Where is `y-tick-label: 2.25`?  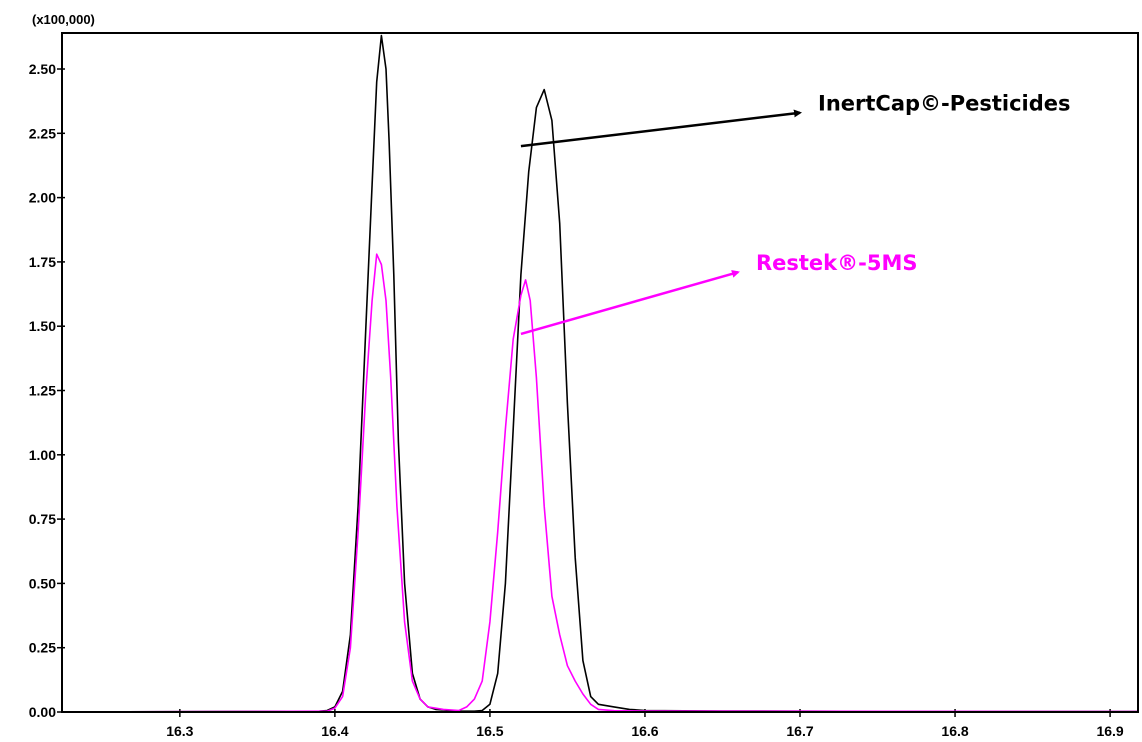 y-tick-label: 2.25 is located at coordinates (42, 133).